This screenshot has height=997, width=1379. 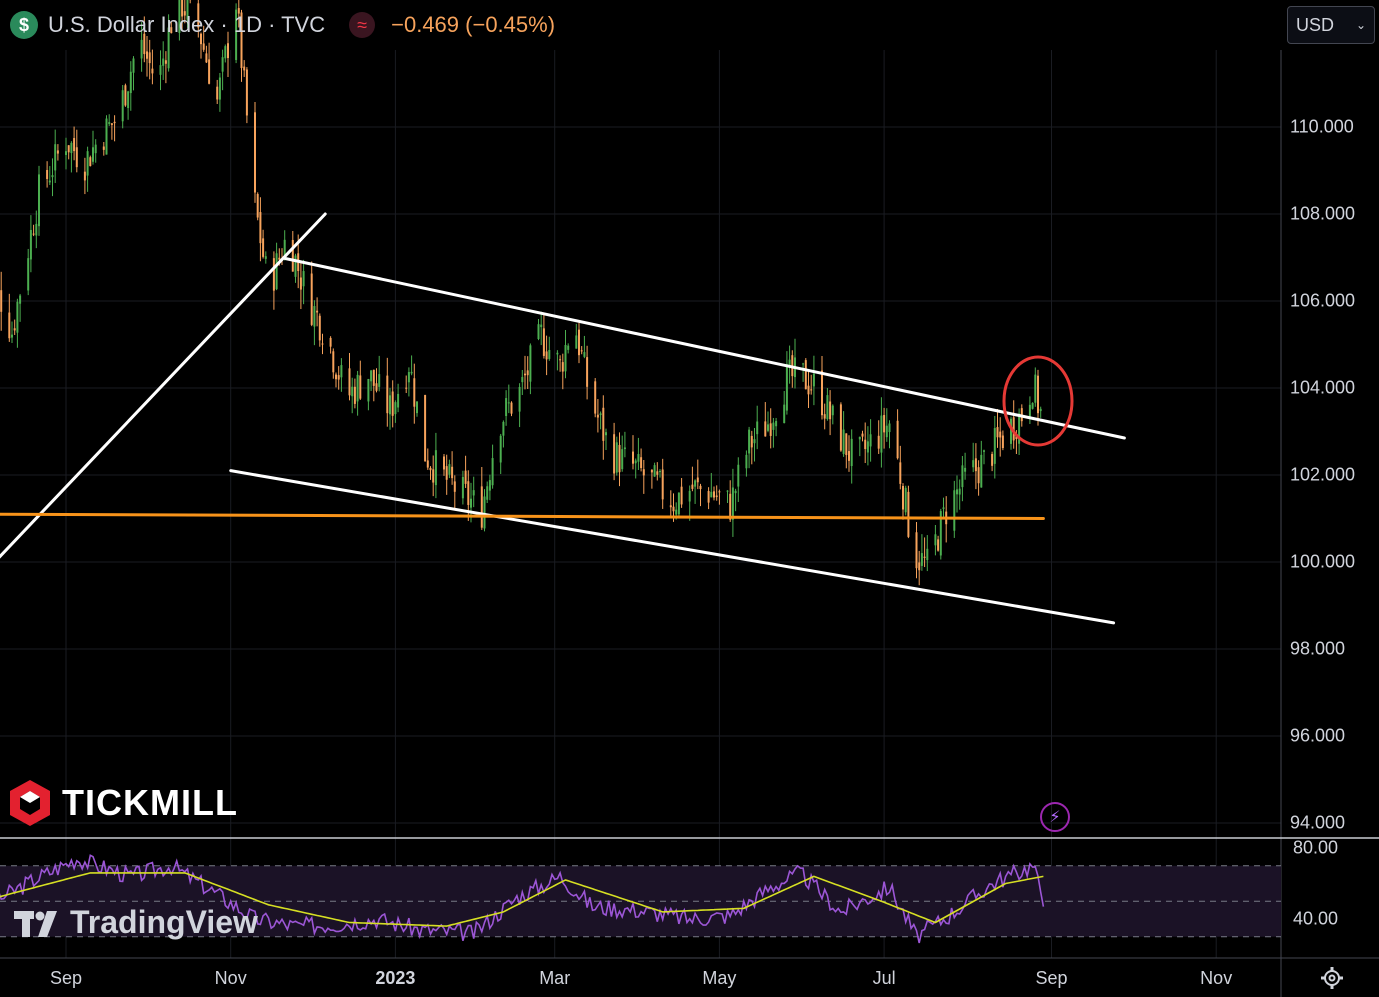 What do you see at coordinates (1332, 978) in the screenshot?
I see `gear-icon` at bounding box center [1332, 978].